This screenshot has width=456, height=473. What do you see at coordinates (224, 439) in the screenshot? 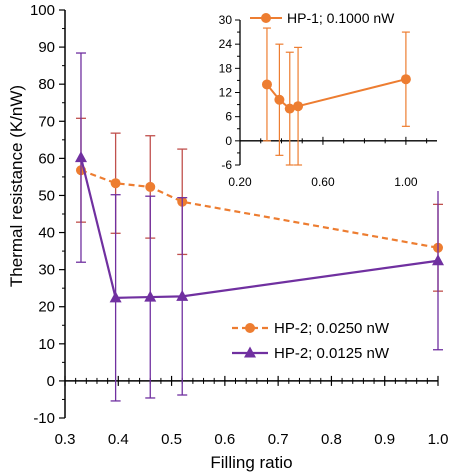
I see `x-tick-label: 0.6` at bounding box center [224, 439].